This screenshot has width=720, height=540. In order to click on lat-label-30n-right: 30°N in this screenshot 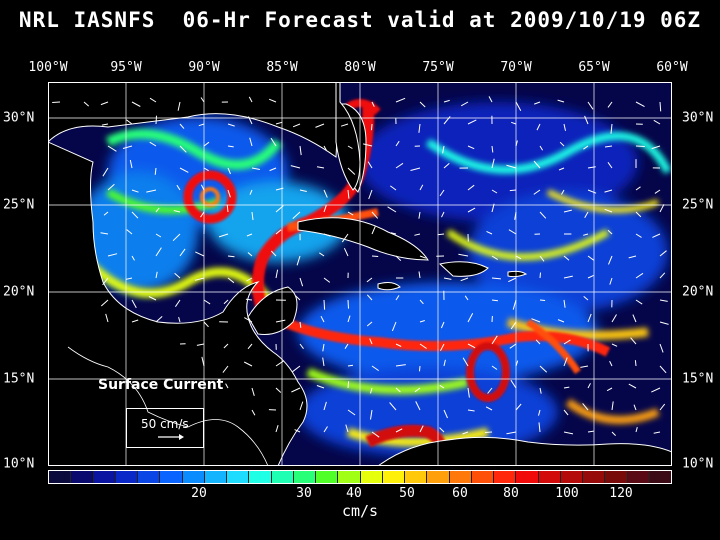, I will do `click(698, 118)`.